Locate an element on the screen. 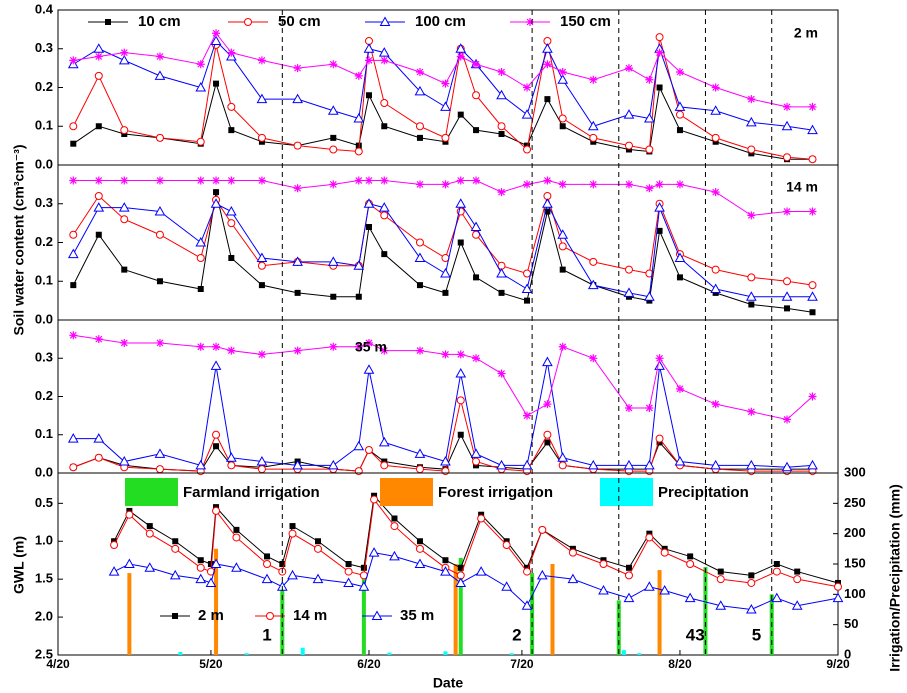  annotation: 1 is located at coordinates (266, 634).